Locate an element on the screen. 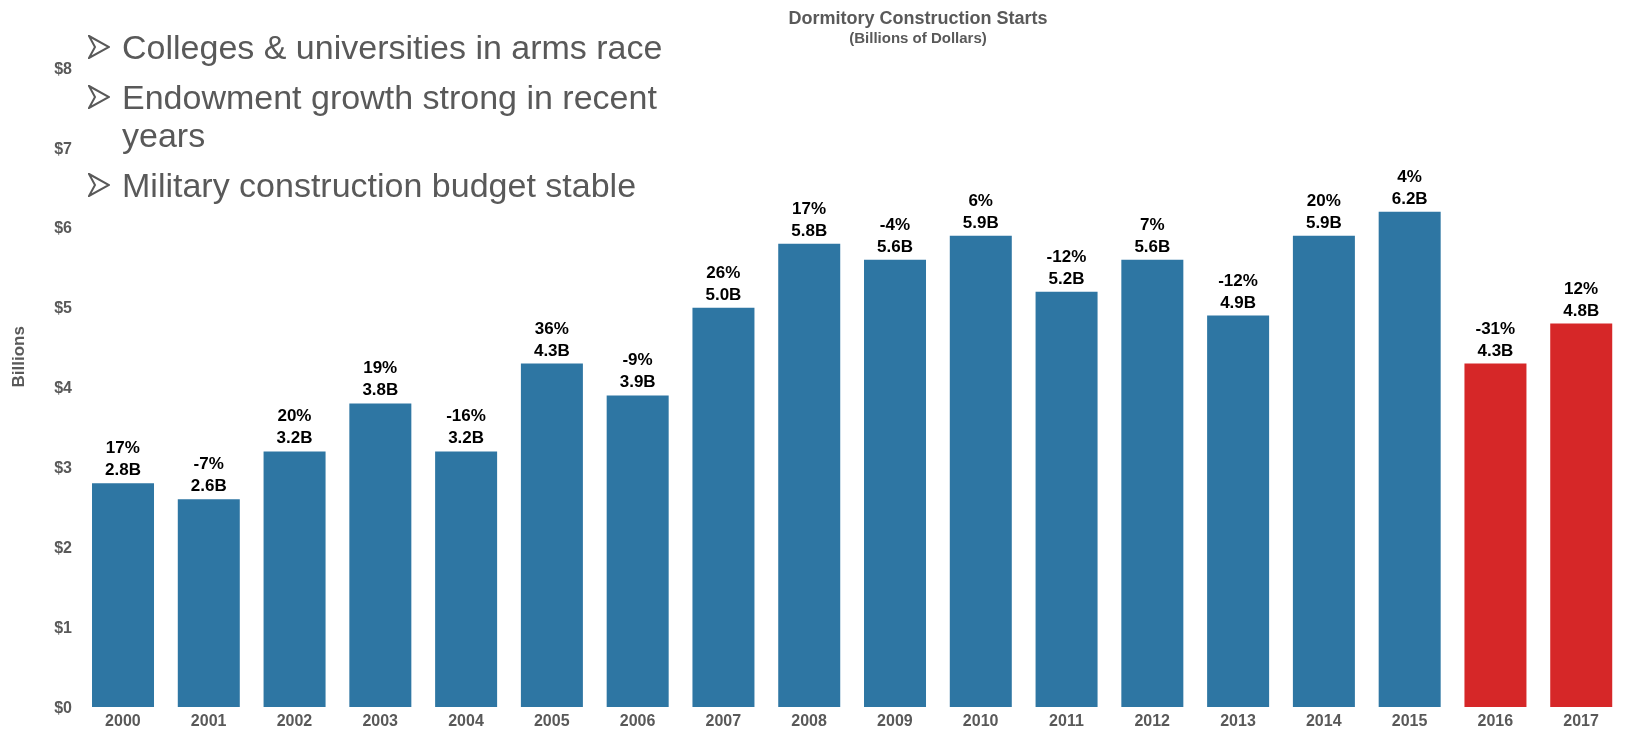 The image size is (1639, 754). annotation: 36% is located at coordinates (551, 328).